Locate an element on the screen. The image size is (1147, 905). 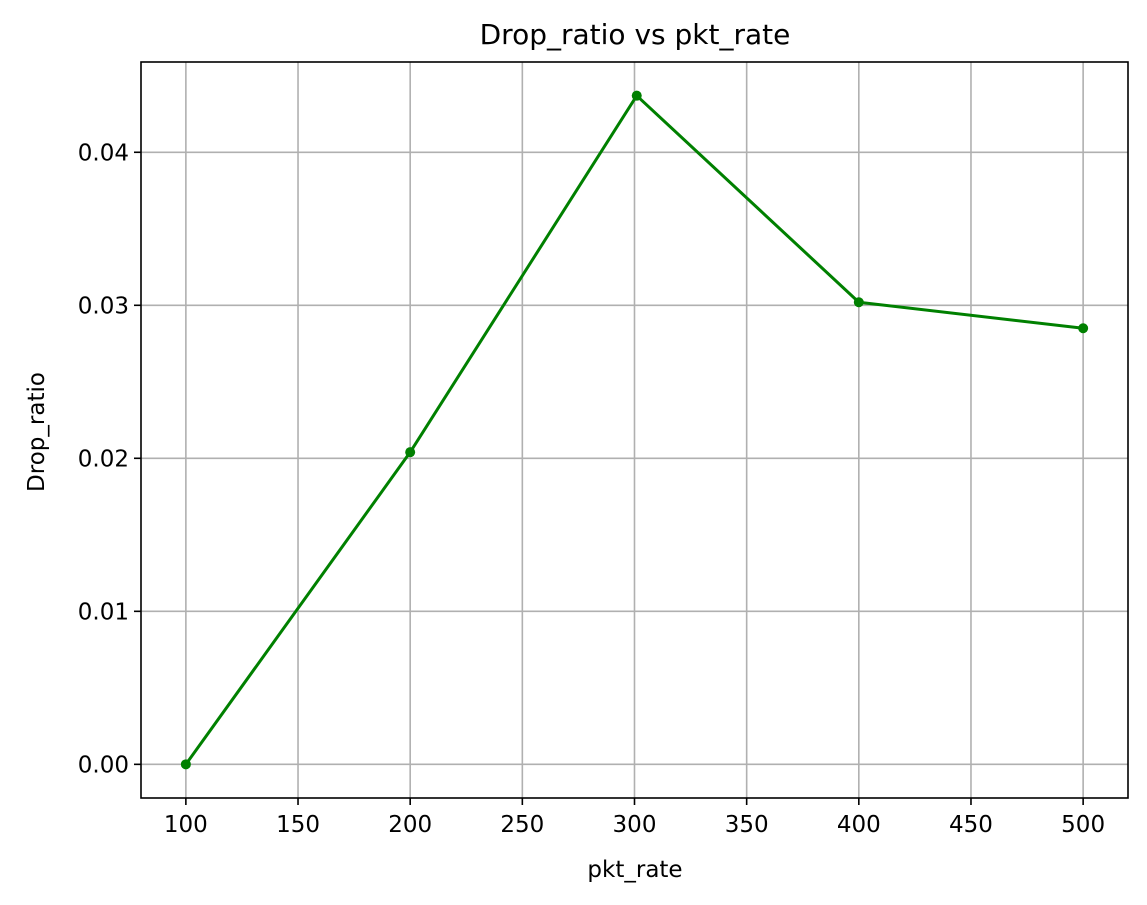
x-tick-label: 250 is located at coordinates (522, 825).